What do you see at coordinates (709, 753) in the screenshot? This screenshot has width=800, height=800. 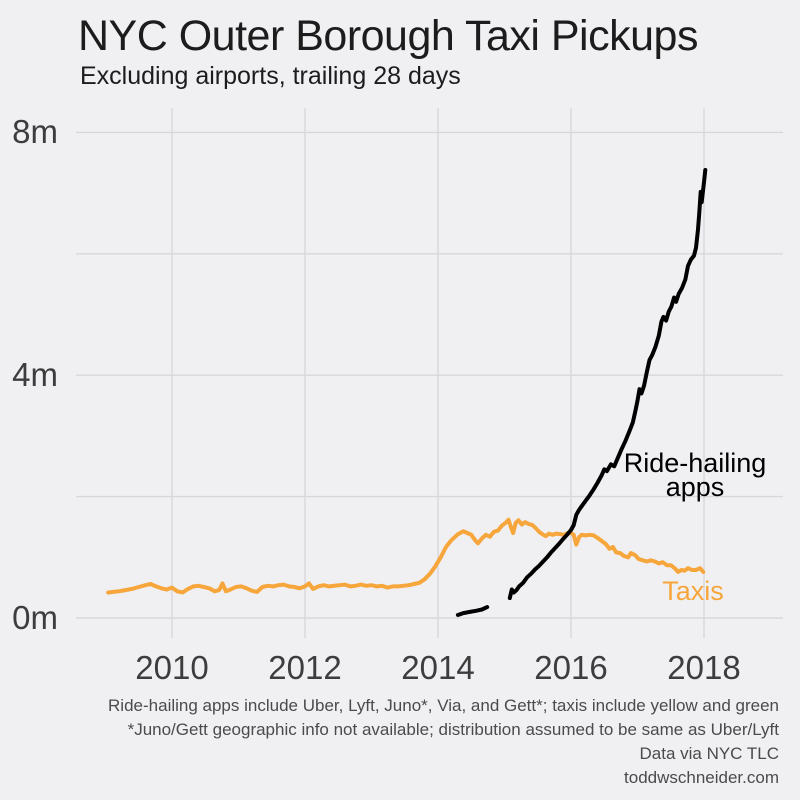 I see `footer-line: Data via NYC TLC` at bounding box center [709, 753].